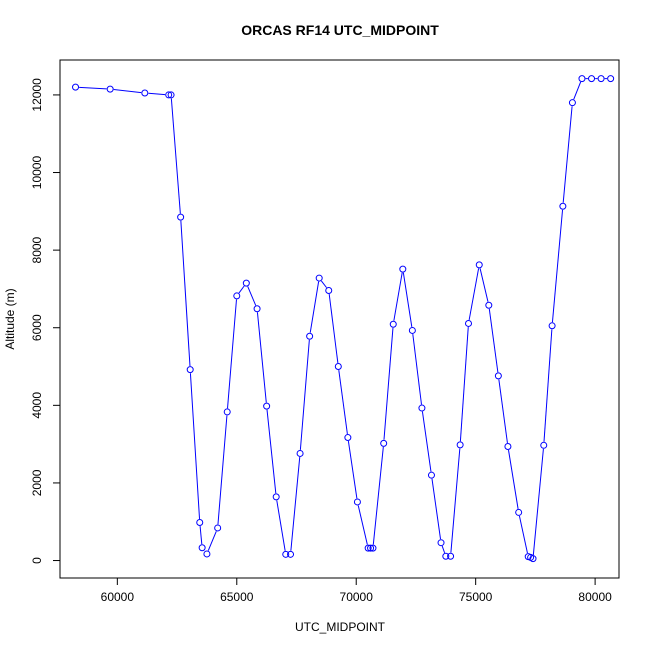 Image resolution: width=650 pixels, height=650 pixels. What do you see at coordinates (37, 405) in the screenshot?
I see `y-tick-label: 4000` at bounding box center [37, 405].